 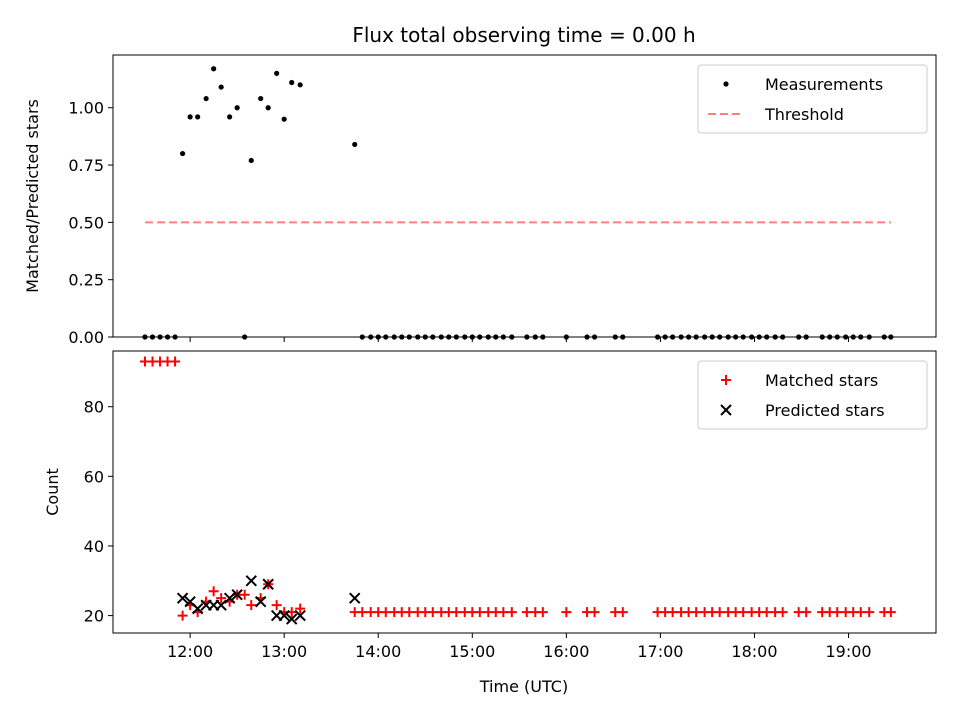 I want to click on x-tick-label: 13:00, so click(x=284, y=651).